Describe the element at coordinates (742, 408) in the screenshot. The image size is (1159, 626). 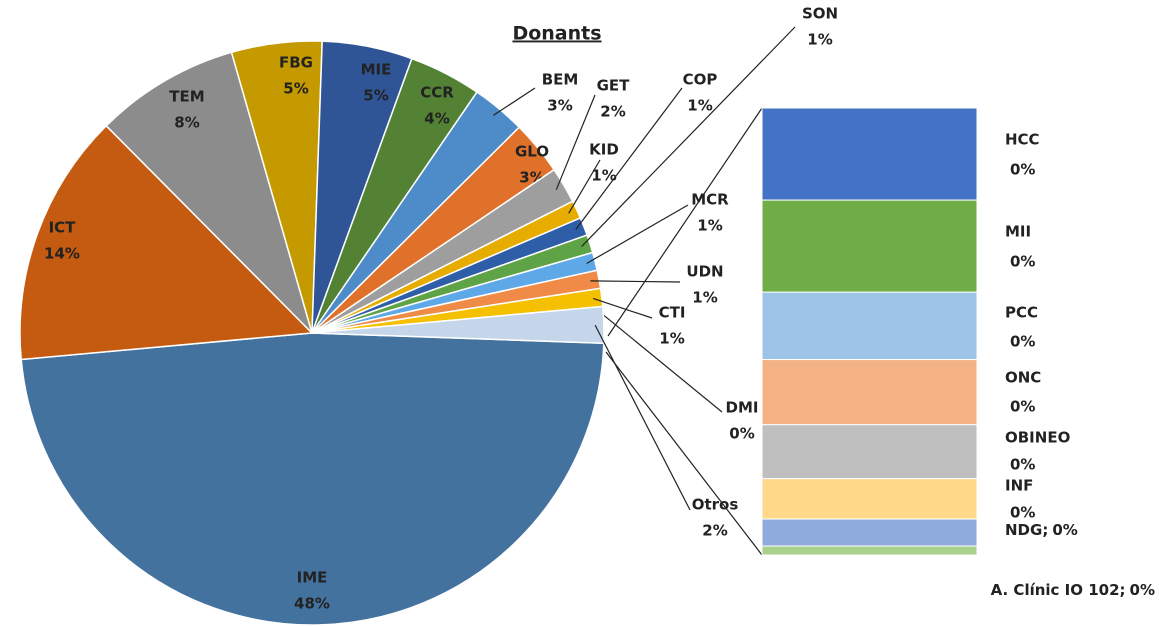
I see `slice-label: DMI` at that location.